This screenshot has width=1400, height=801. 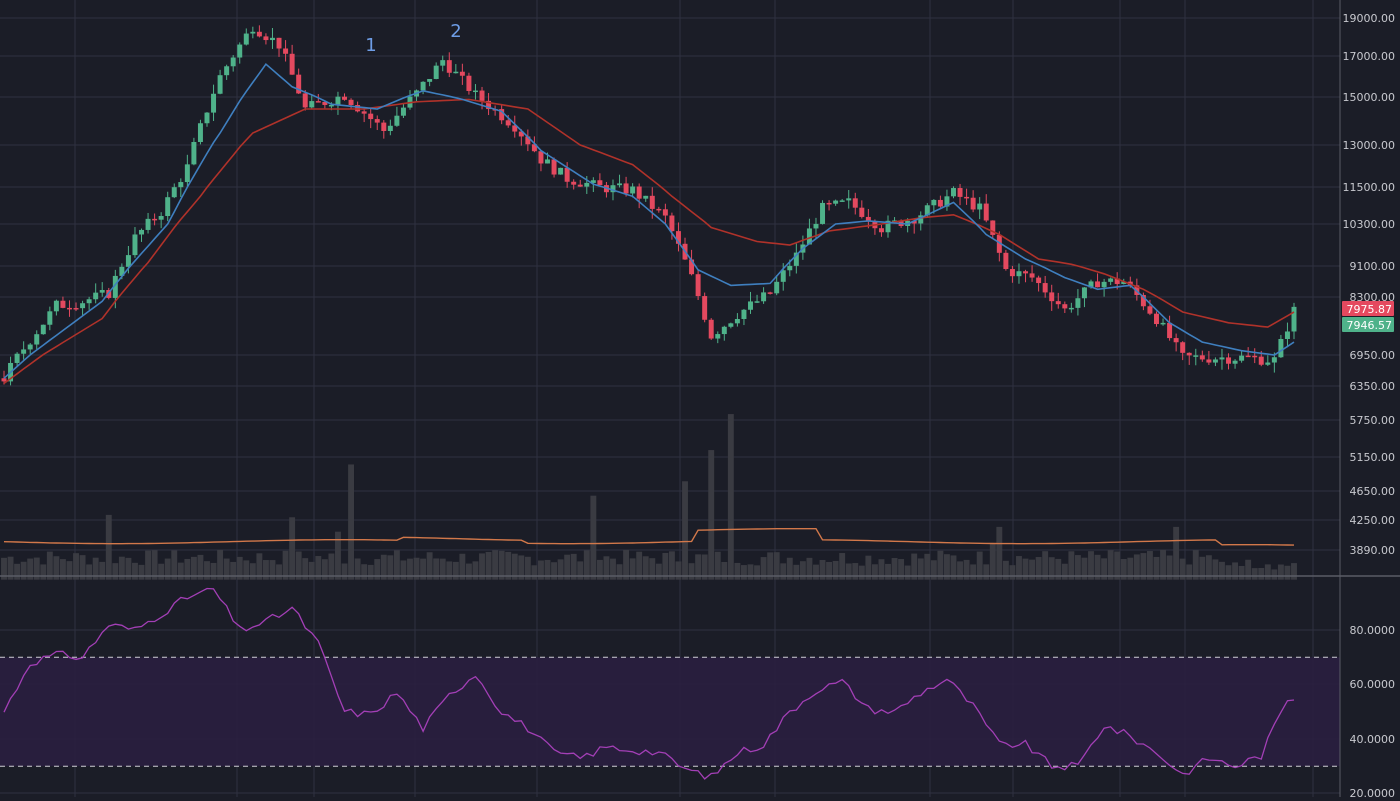 I want to click on volume-ma-line, so click(x=649, y=537).